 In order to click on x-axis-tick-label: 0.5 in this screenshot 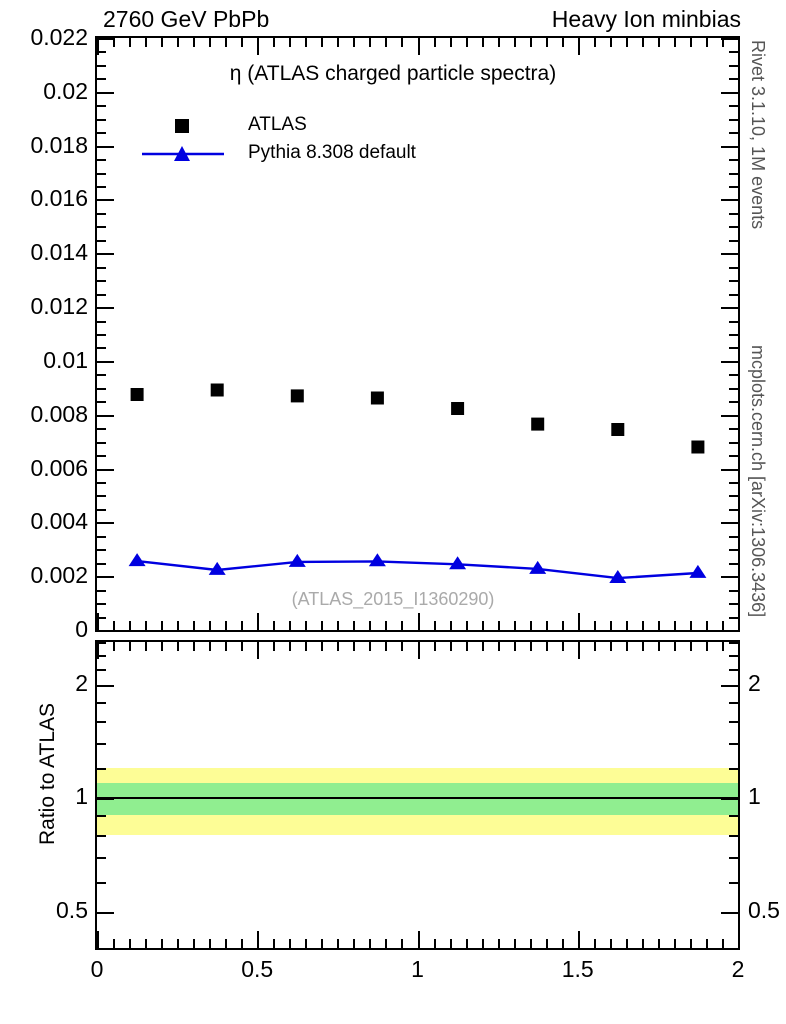, I will do `click(257, 969)`.